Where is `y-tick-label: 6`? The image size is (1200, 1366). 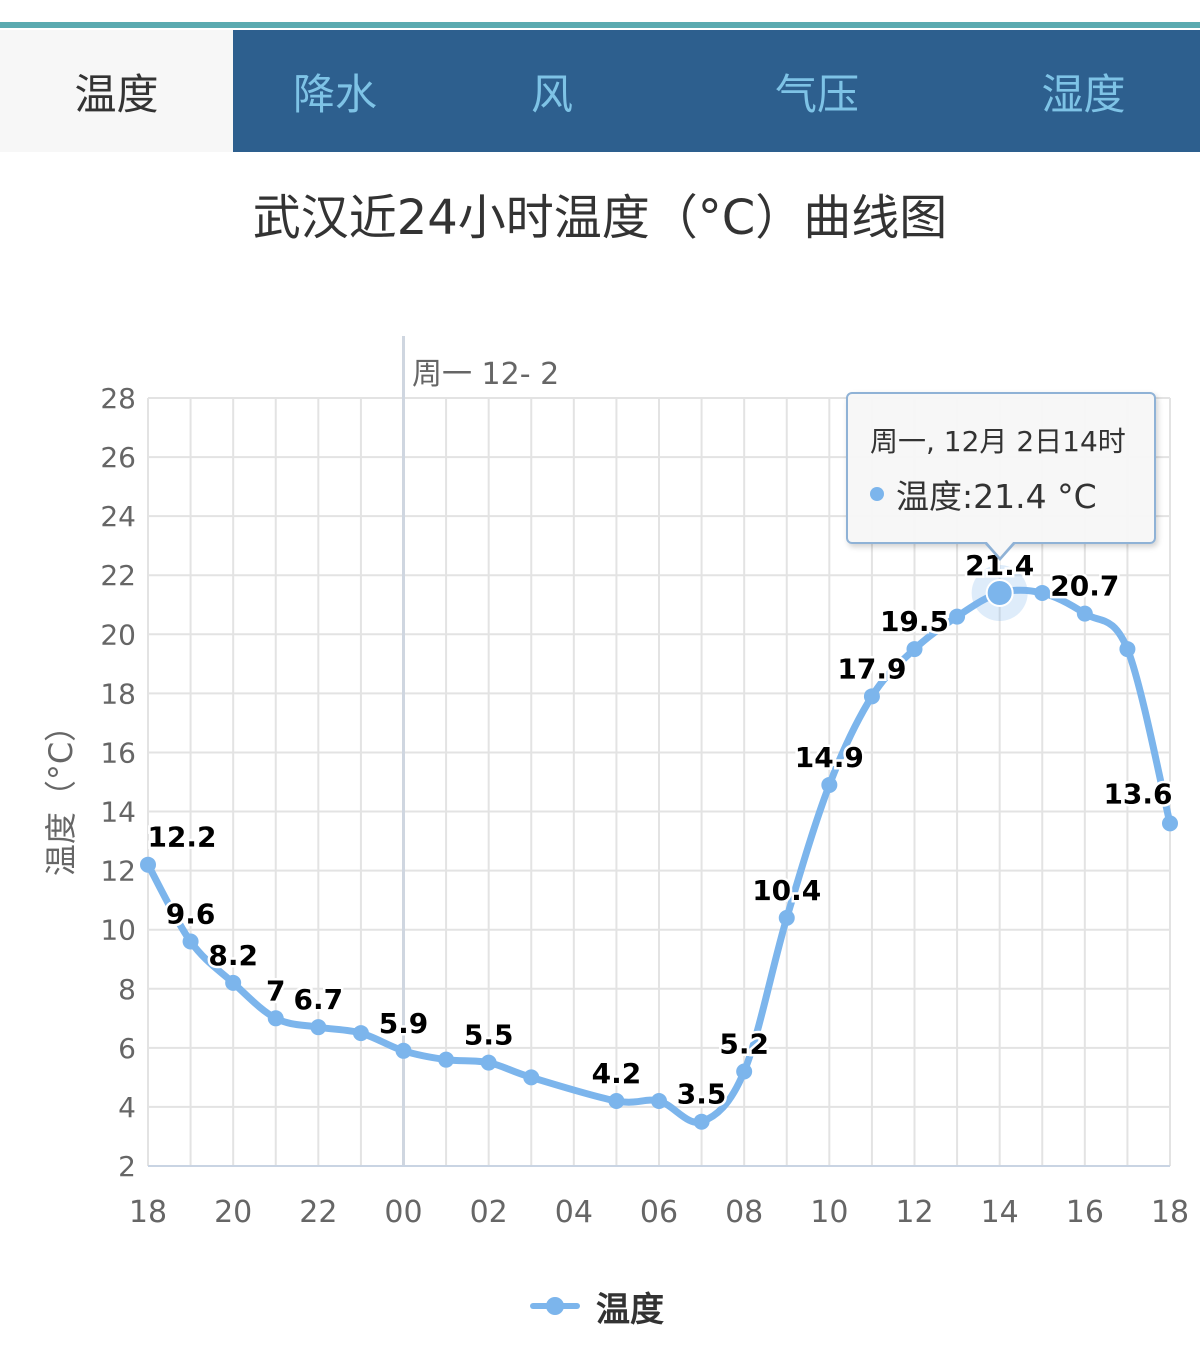
y-tick-label: 6 is located at coordinates (127, 1048).